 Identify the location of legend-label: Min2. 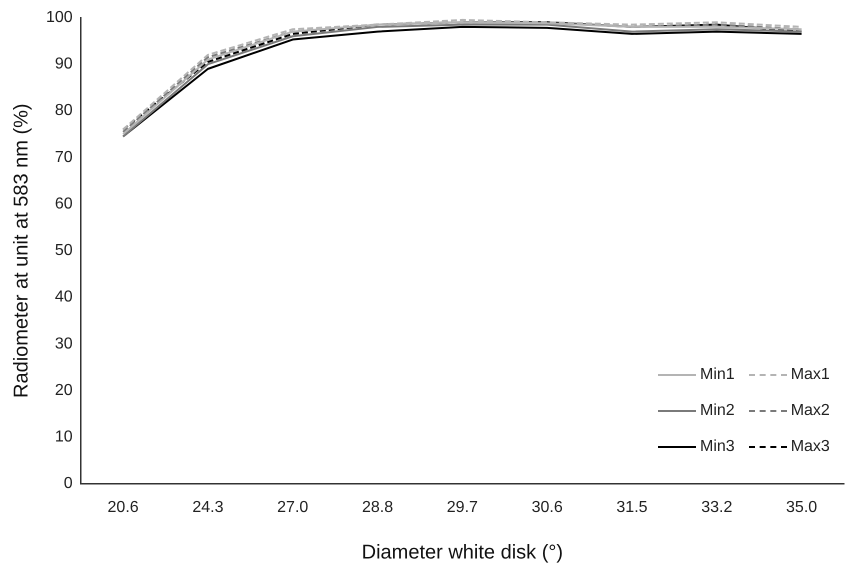
(717, 411).